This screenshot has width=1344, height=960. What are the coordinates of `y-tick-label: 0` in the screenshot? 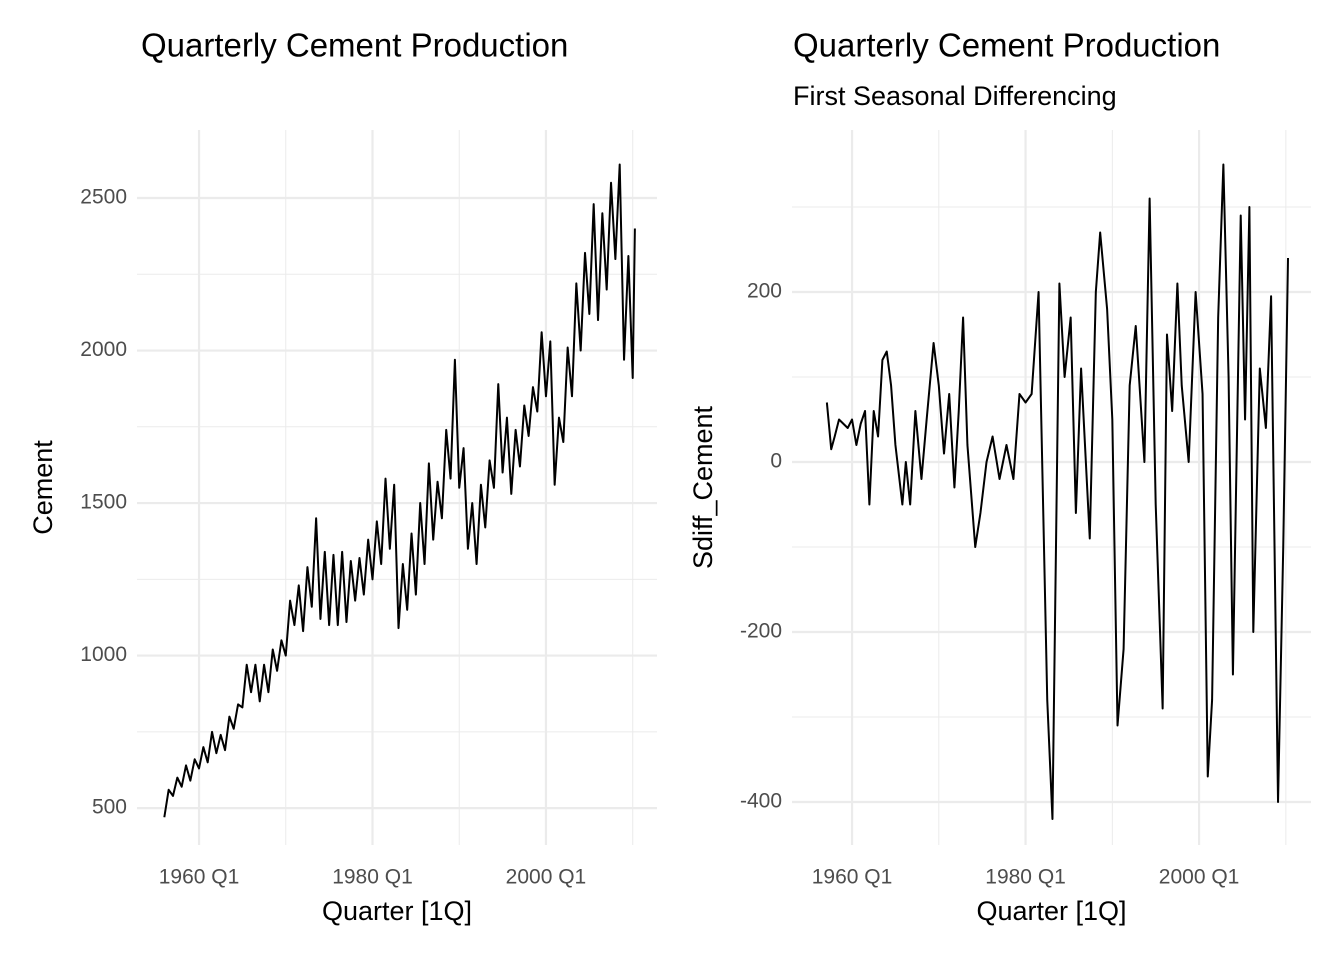 It's located at (776, 461).